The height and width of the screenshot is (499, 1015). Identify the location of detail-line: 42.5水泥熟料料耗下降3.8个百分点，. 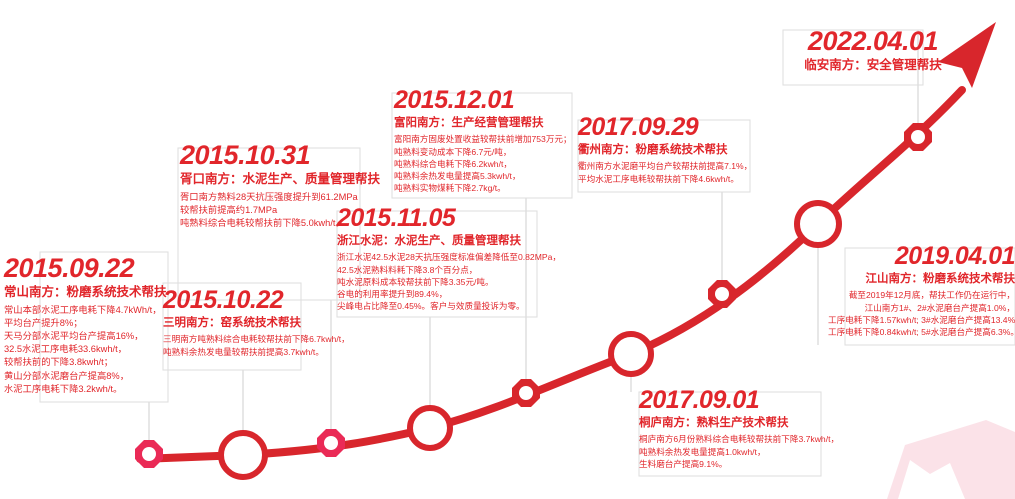
(407, 269).